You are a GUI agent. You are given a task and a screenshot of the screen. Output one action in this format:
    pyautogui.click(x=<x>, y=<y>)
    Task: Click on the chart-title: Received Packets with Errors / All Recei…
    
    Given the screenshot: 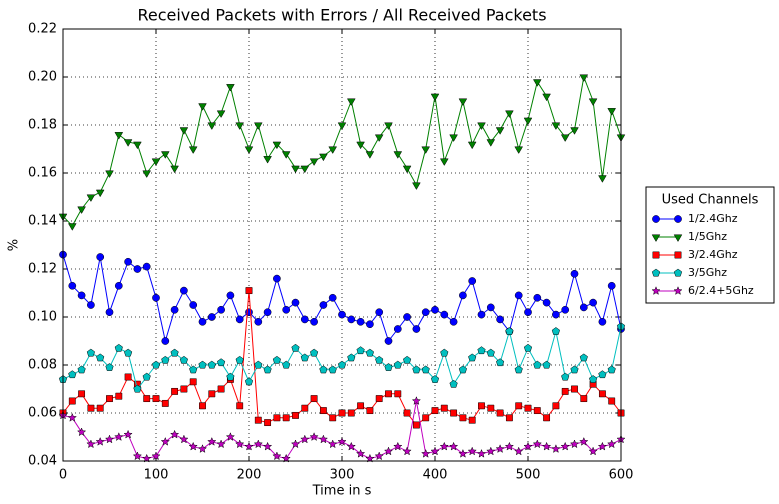 What is the action you would take?
    pyautogui.click(x=341, y=15)
    